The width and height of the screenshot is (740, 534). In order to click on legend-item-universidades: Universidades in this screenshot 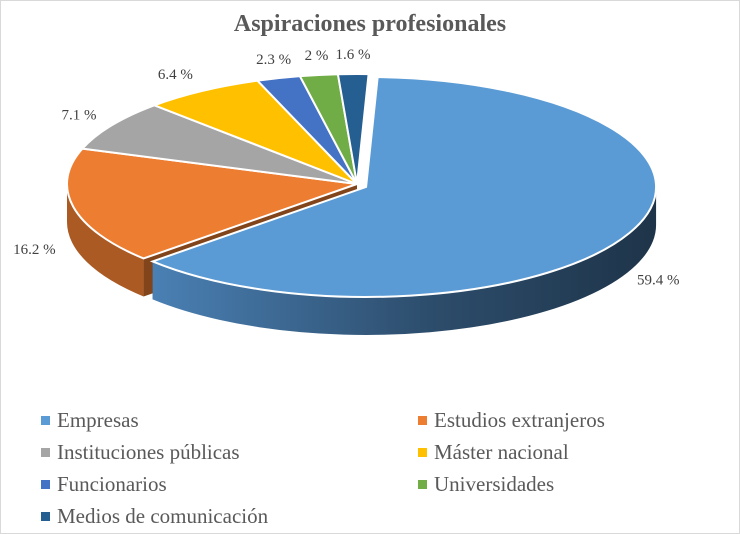, I will do `click(549, 484)`.